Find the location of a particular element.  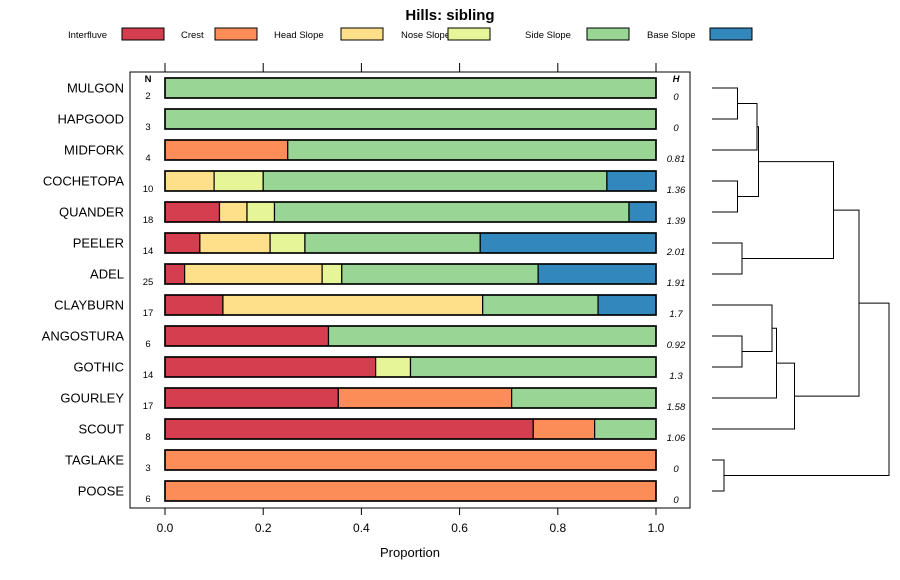

n-value-adel: 25 is located at coordinates (148, 282).